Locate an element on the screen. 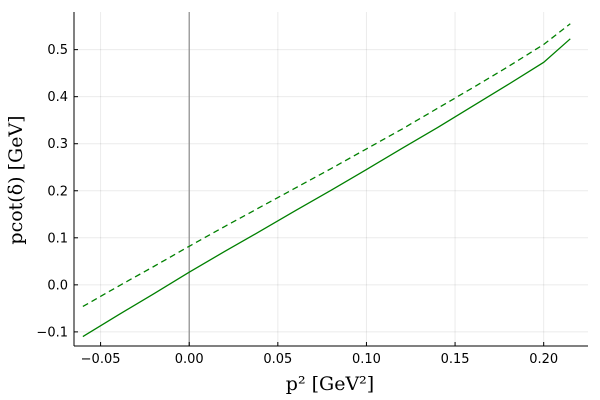  y-tick-label-2: 0.1 is located at coordinates (57, 238).